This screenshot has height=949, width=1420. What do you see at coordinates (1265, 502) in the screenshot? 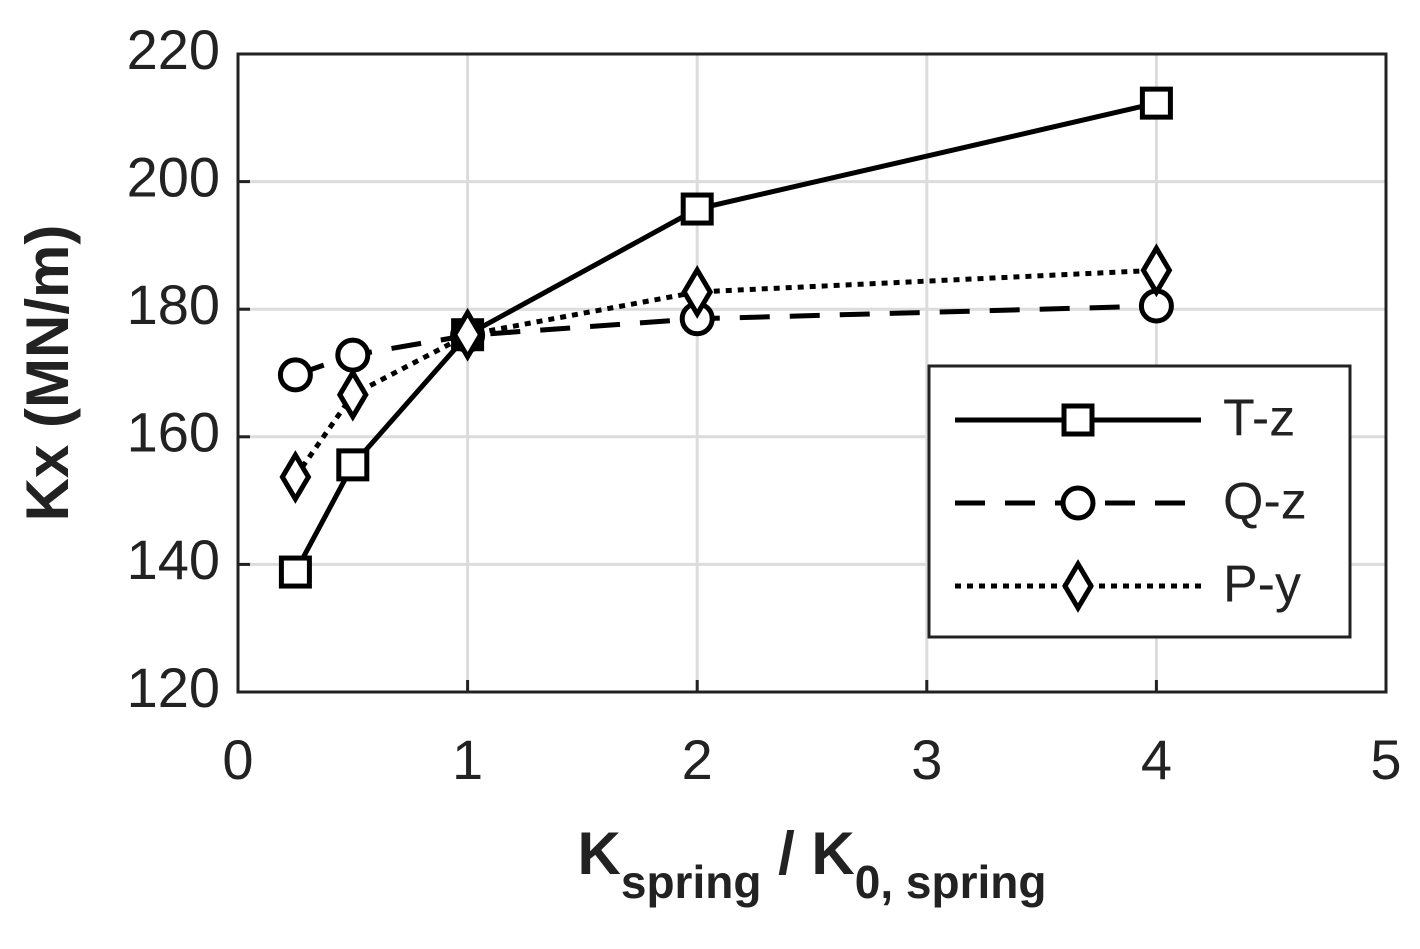
I see `legend-label: Q-z` at bounding box center [1265, 502].